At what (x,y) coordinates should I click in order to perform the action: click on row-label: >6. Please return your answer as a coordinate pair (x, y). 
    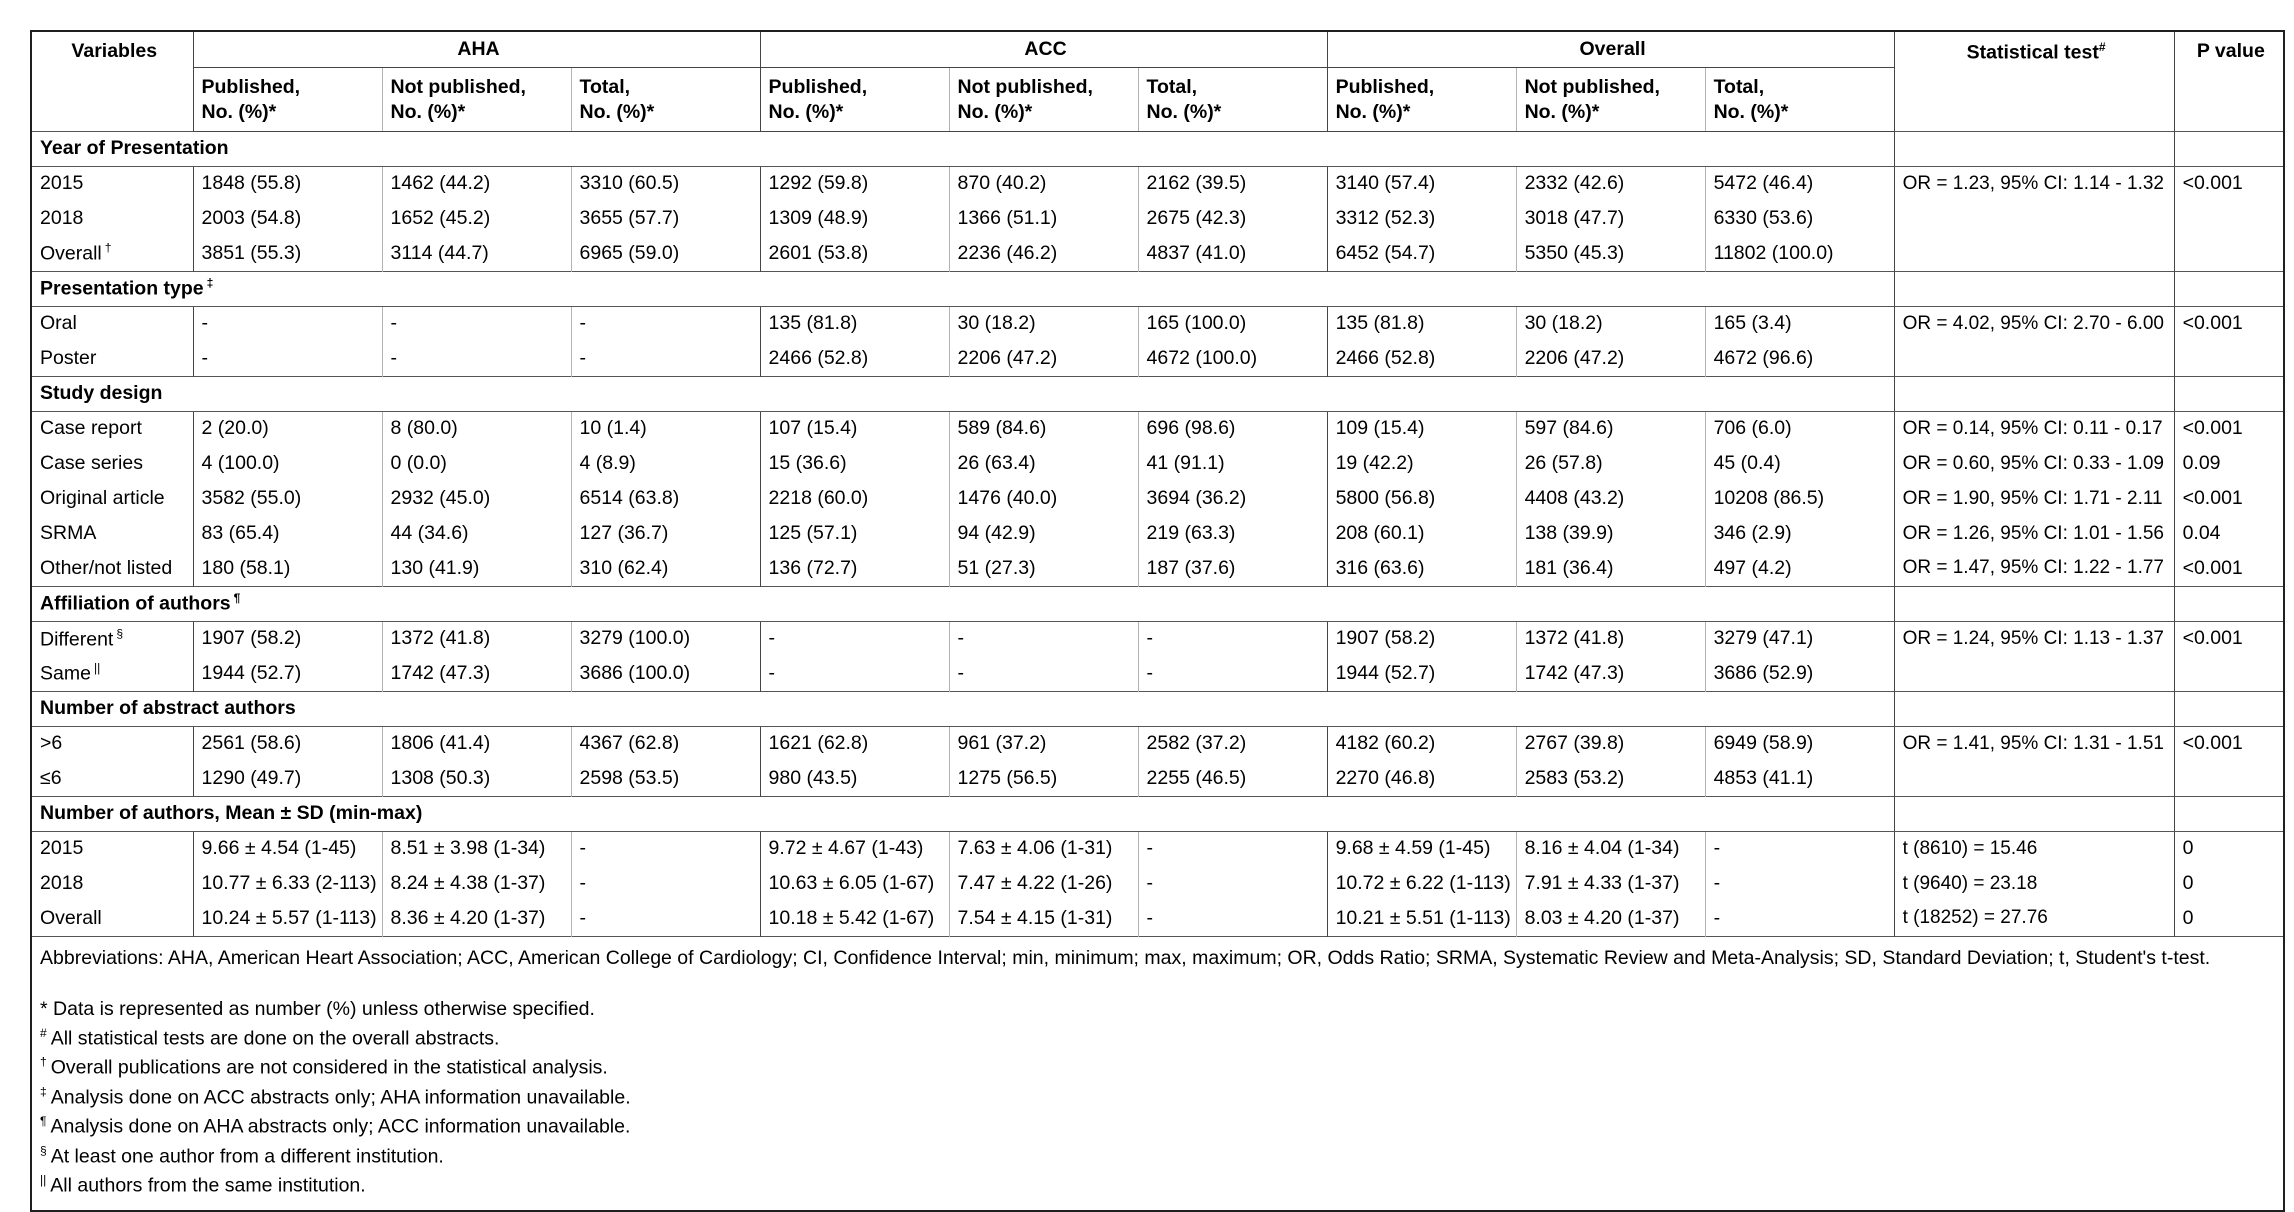
    Looking at the image, I should click on (51, 743).